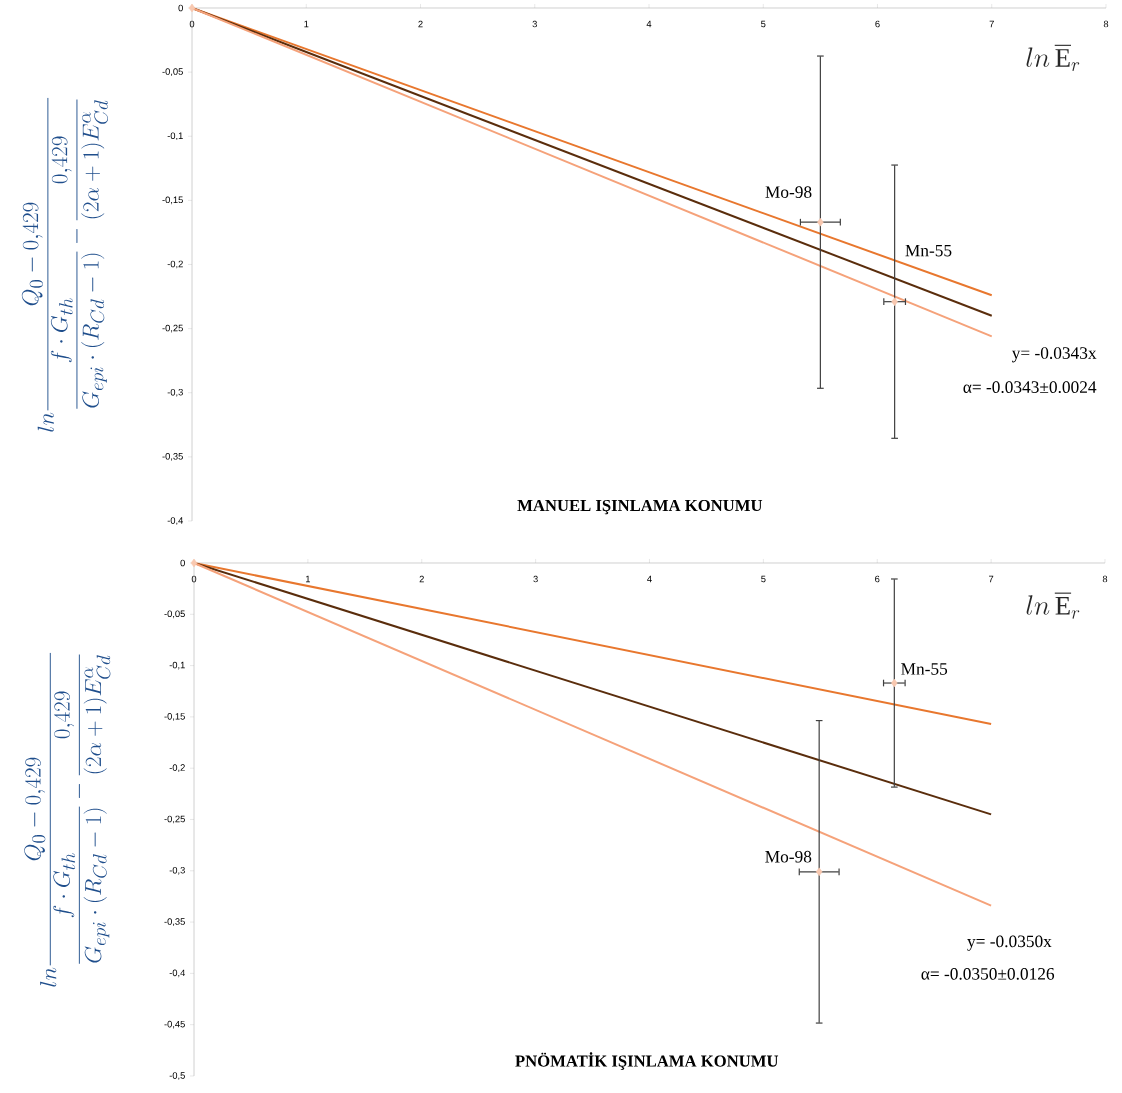 This screenshot has width=1122, height=1093. What do you see at coordinates (1009, 943) in the screenshot?
I see `annotation: y= -0.0350x` at bounding box center [1009, 943].